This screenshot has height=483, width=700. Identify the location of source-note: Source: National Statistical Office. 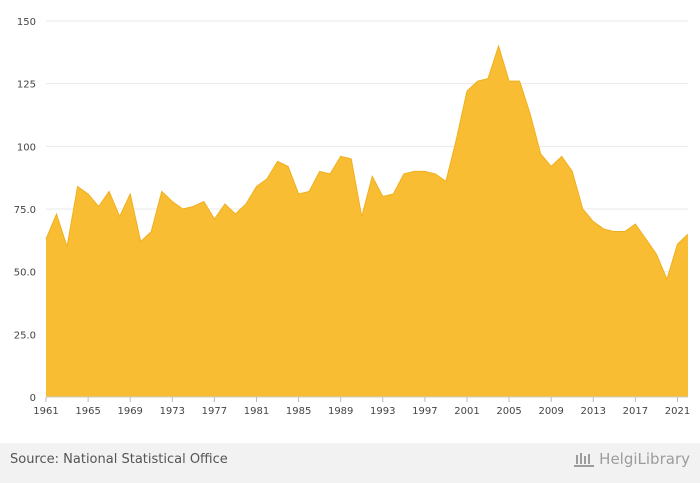
(119, 459).